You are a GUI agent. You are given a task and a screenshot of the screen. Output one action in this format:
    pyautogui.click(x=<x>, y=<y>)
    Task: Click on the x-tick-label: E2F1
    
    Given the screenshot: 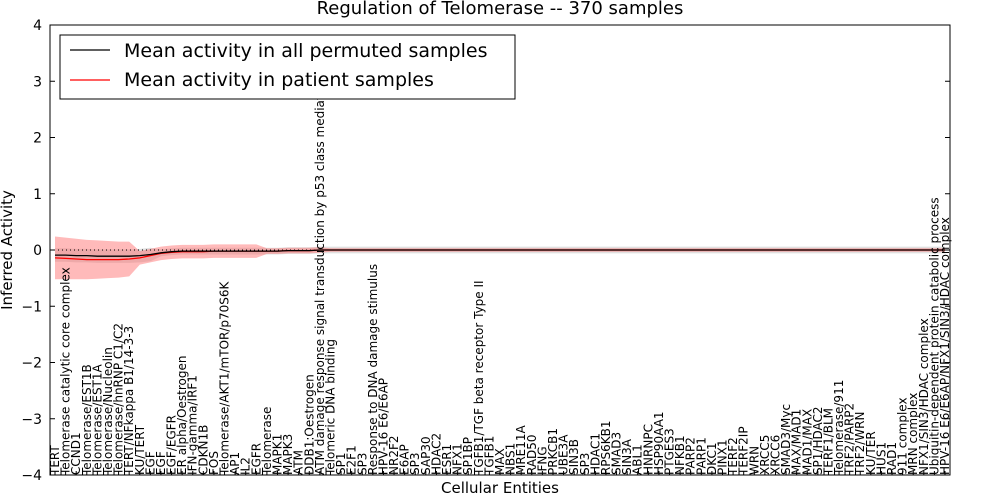 What is the action you would take?
    pyautogui.click(x=352, y=460)
    